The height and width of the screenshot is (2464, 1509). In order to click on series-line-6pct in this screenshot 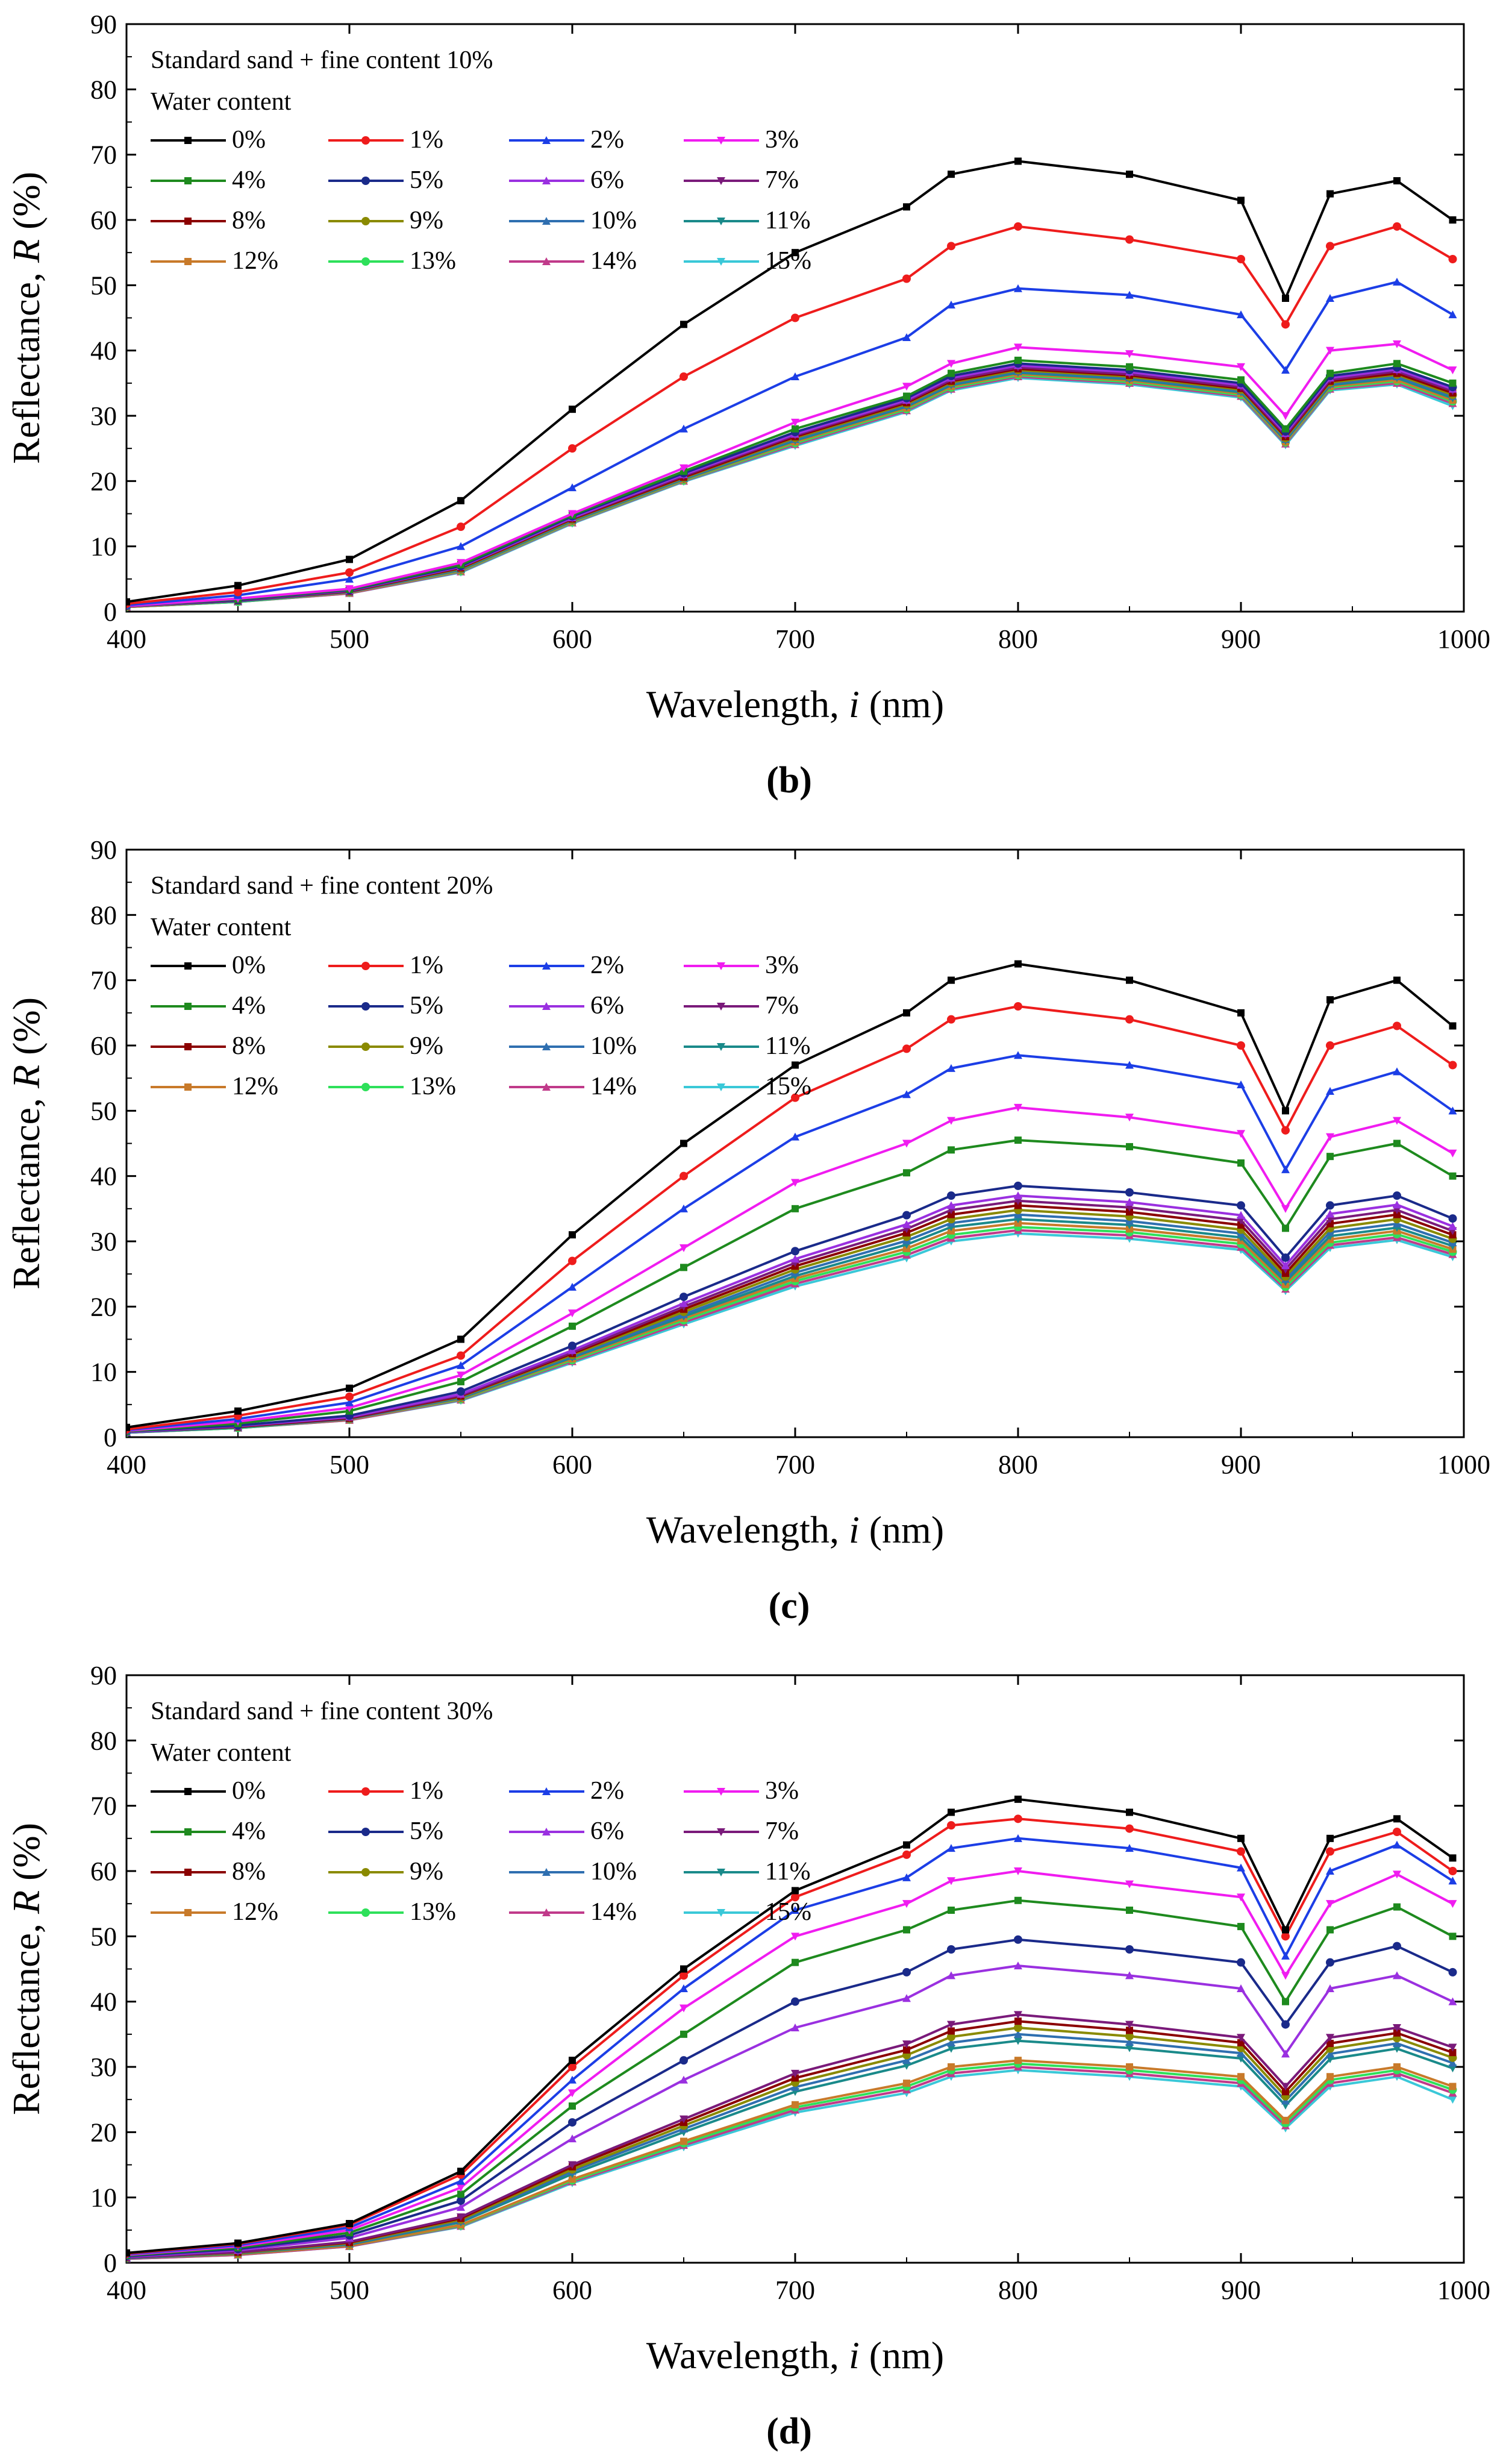, I will do `click(790, 2111)`.